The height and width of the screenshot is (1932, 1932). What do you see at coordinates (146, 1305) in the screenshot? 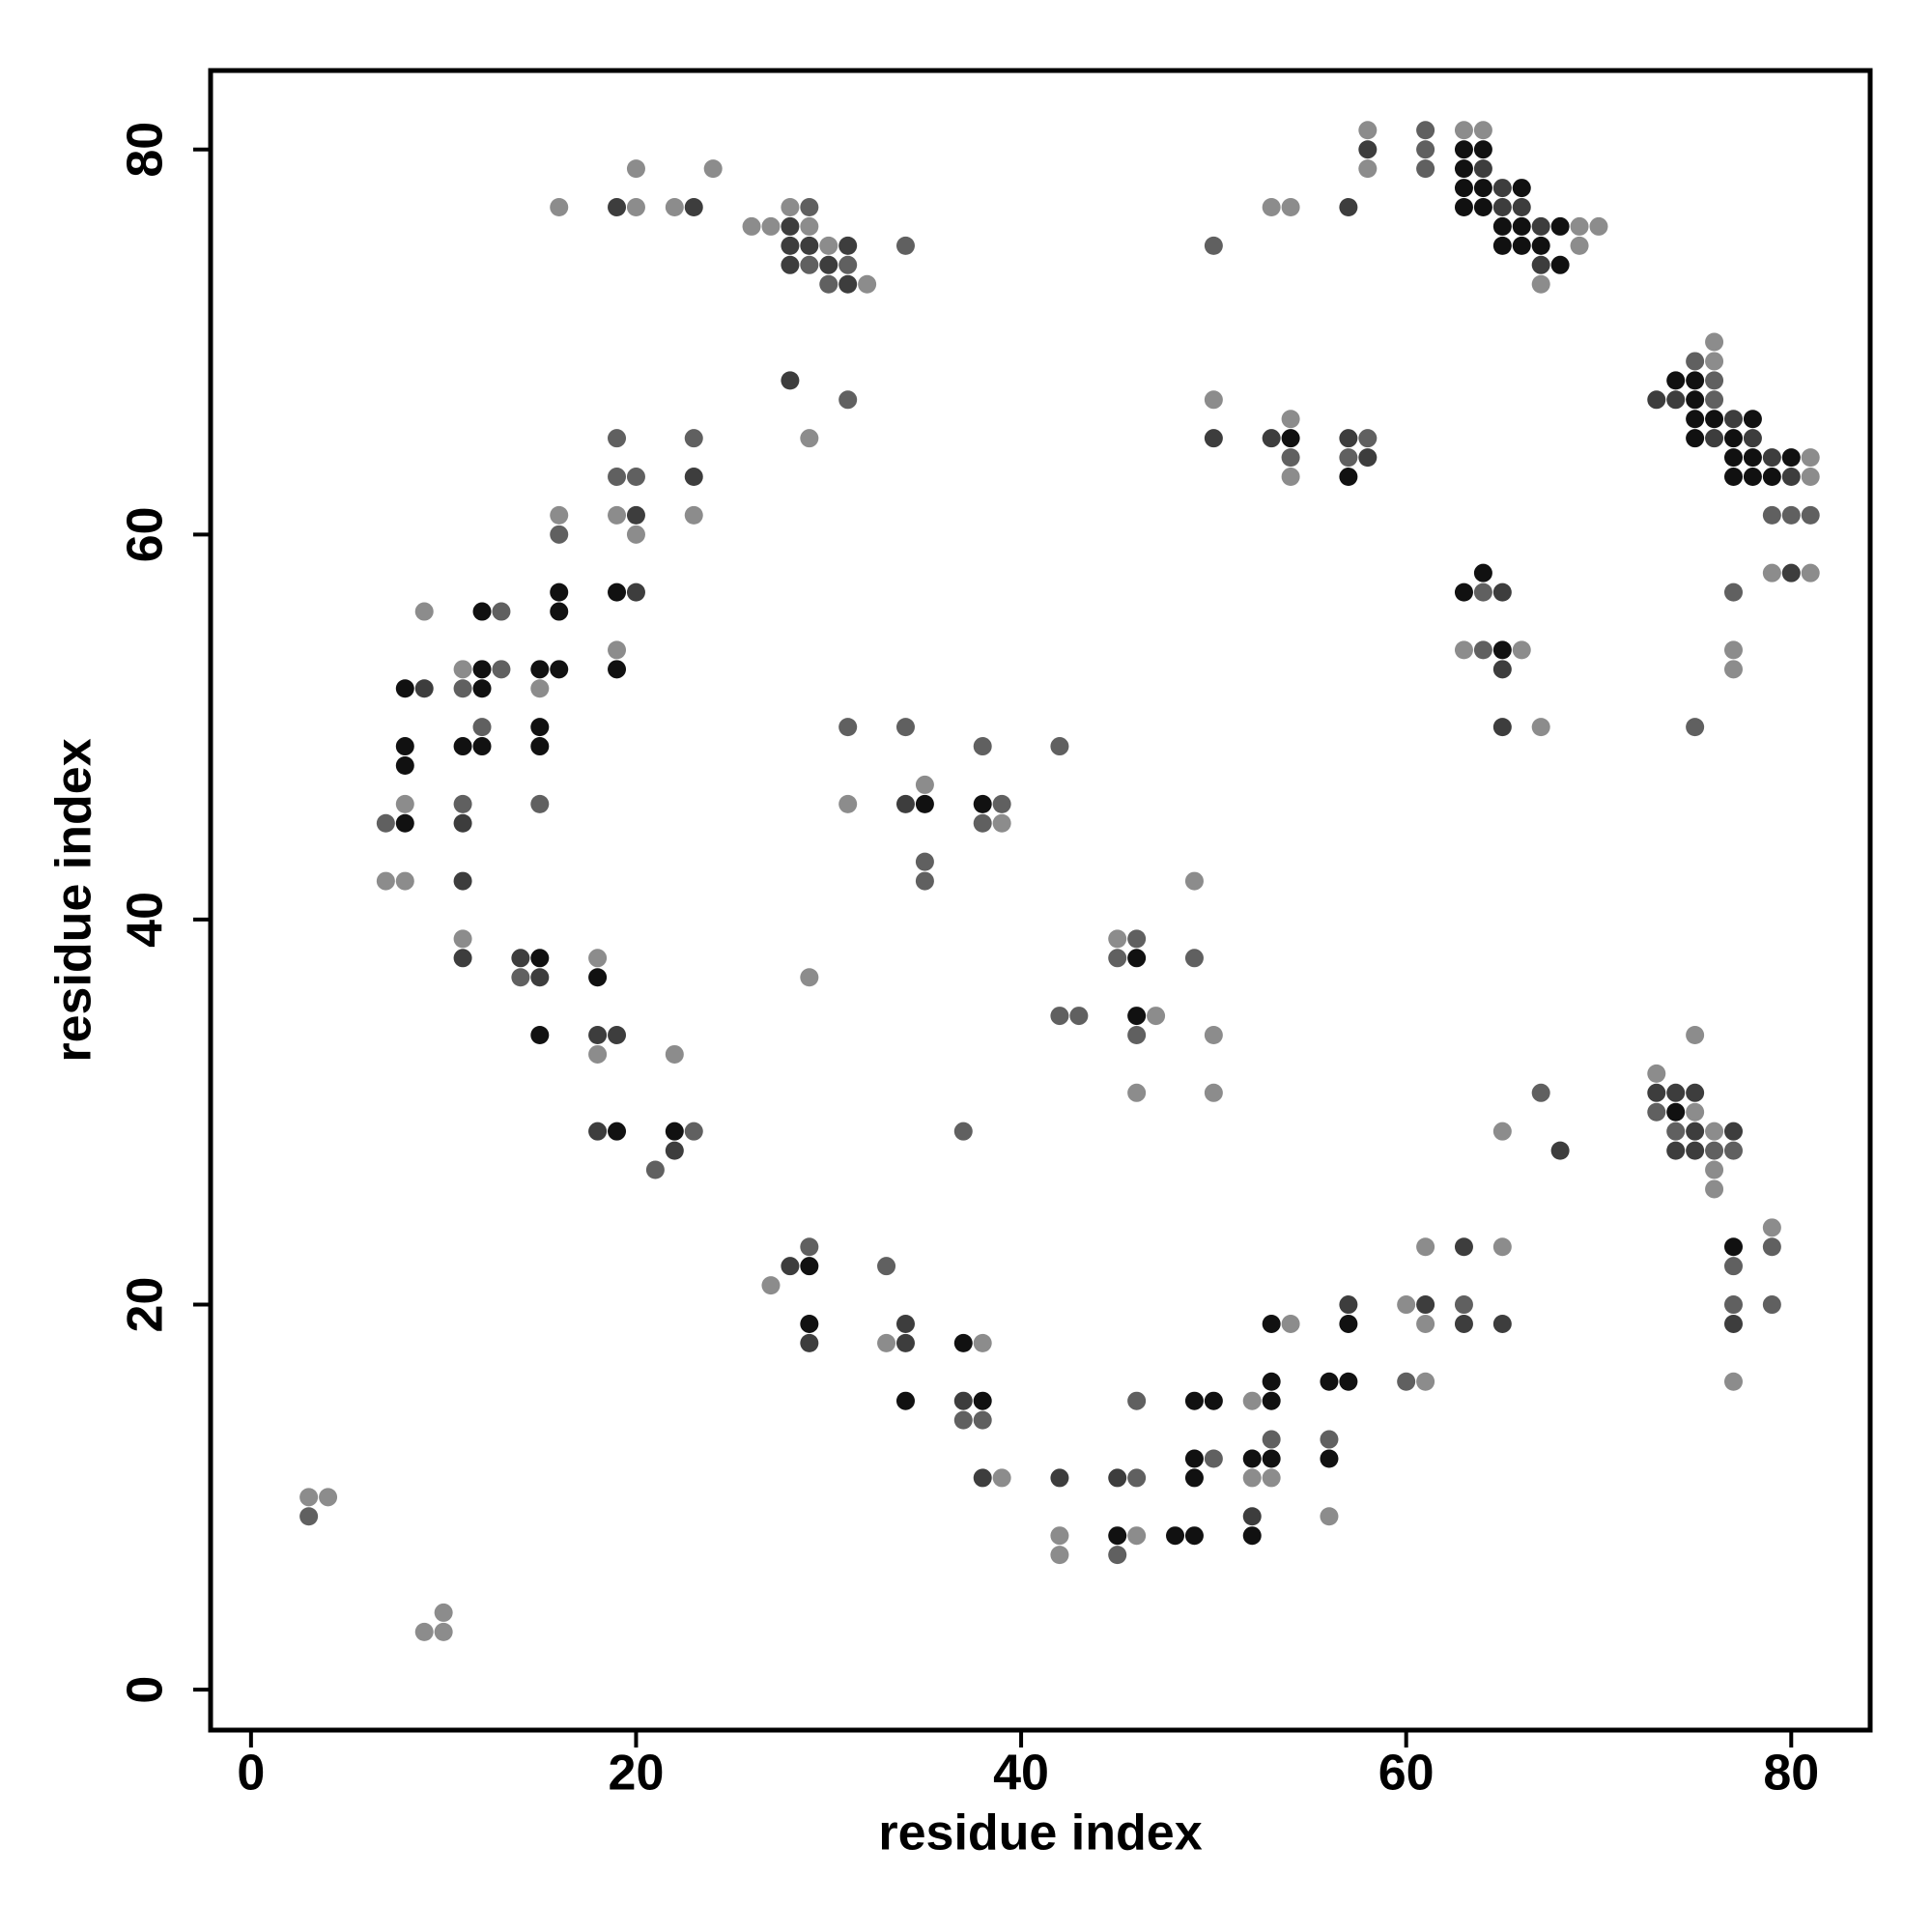
I see `y-tick-label: 20` at bounding box center [146, 1305].